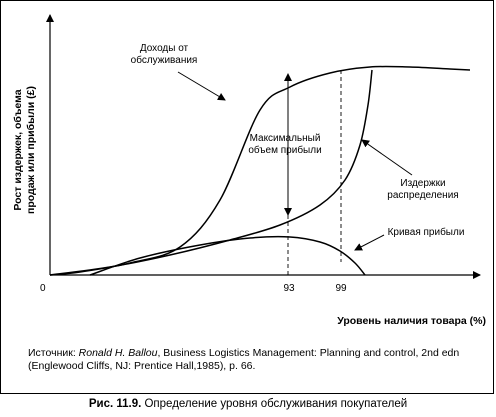 The width and height of the screenshot is (496, 417). I want to click on revenue-pointer, so click(201, 86).